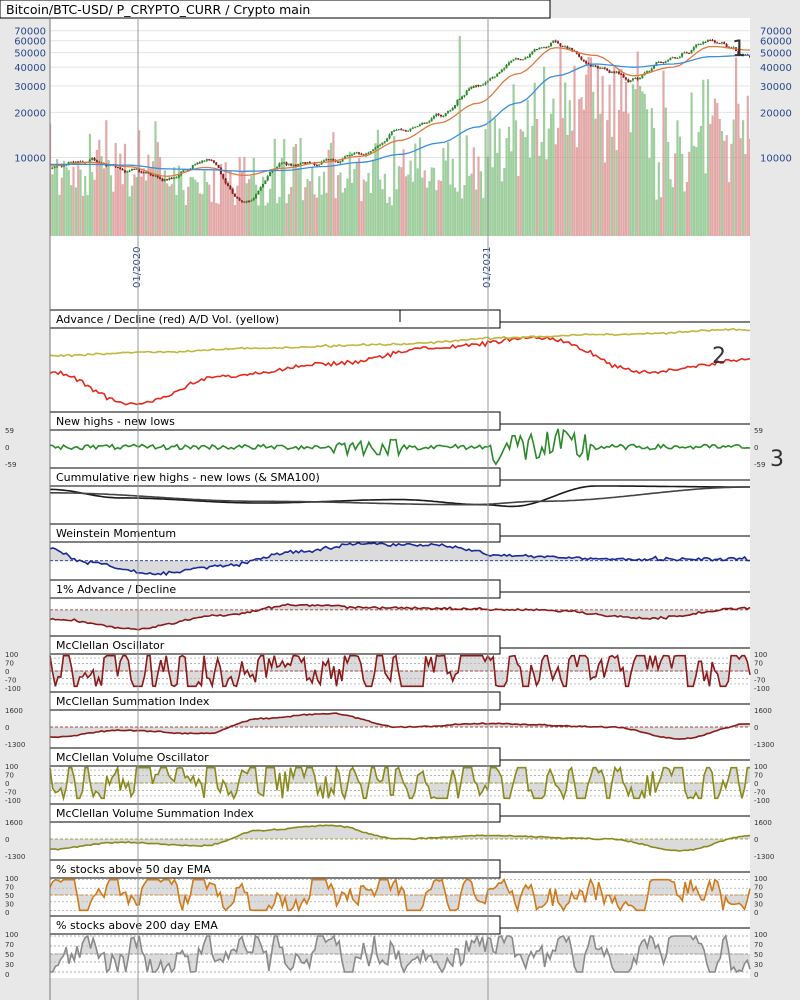 The width and height of the screenshot is (800, 1000). I want to click on sma50-line, so click(400, 111).